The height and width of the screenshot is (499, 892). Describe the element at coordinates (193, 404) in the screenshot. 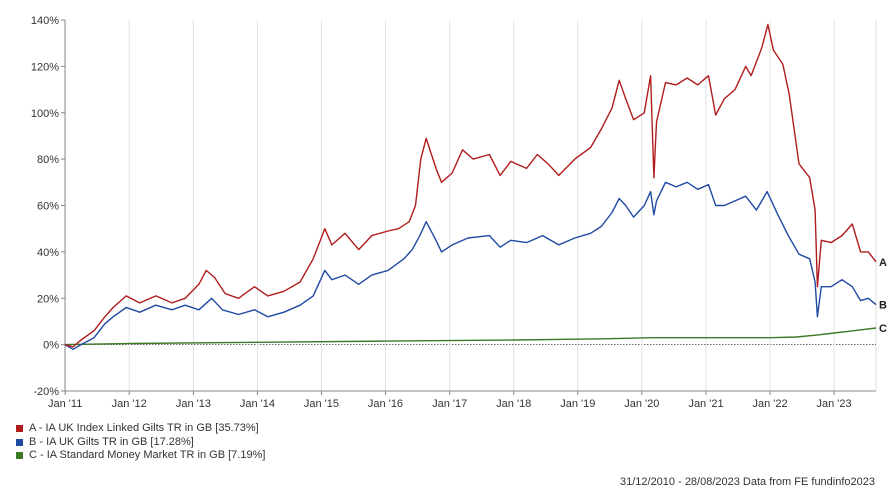

I see `x-tick-label: Jan '13` at that location.